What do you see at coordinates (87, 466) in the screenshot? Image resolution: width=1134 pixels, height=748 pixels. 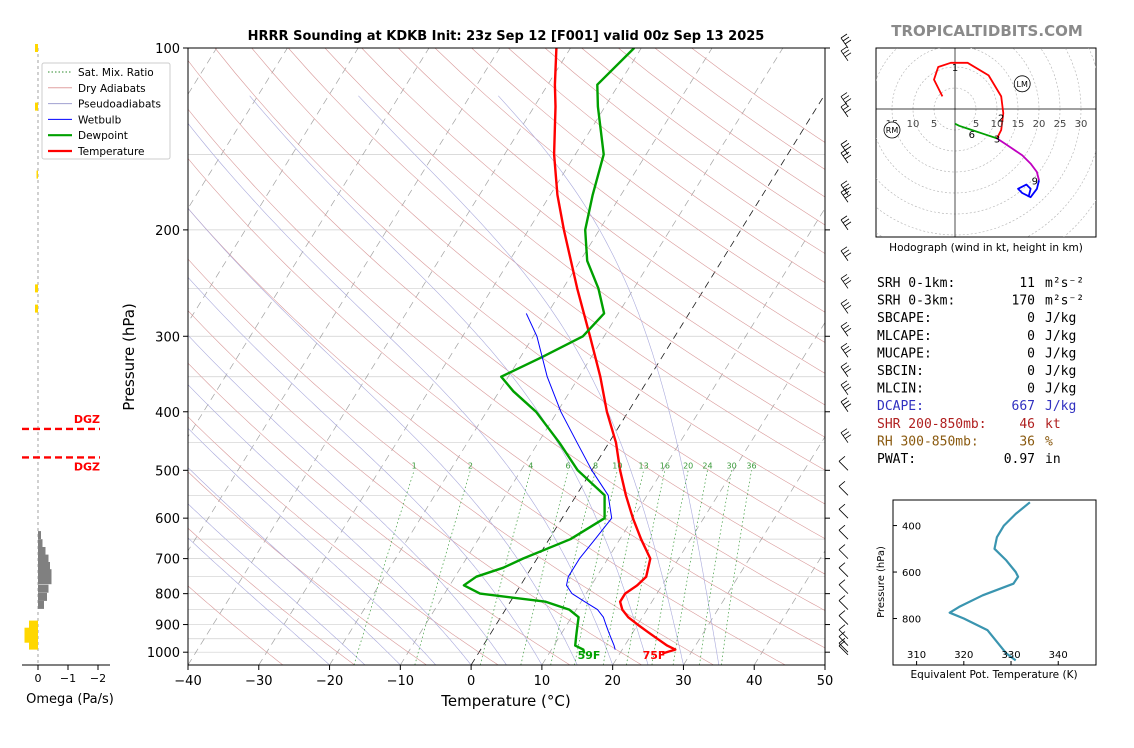 I see `dgz-label-bottom: DGZ` at bounding box center [87, 466].